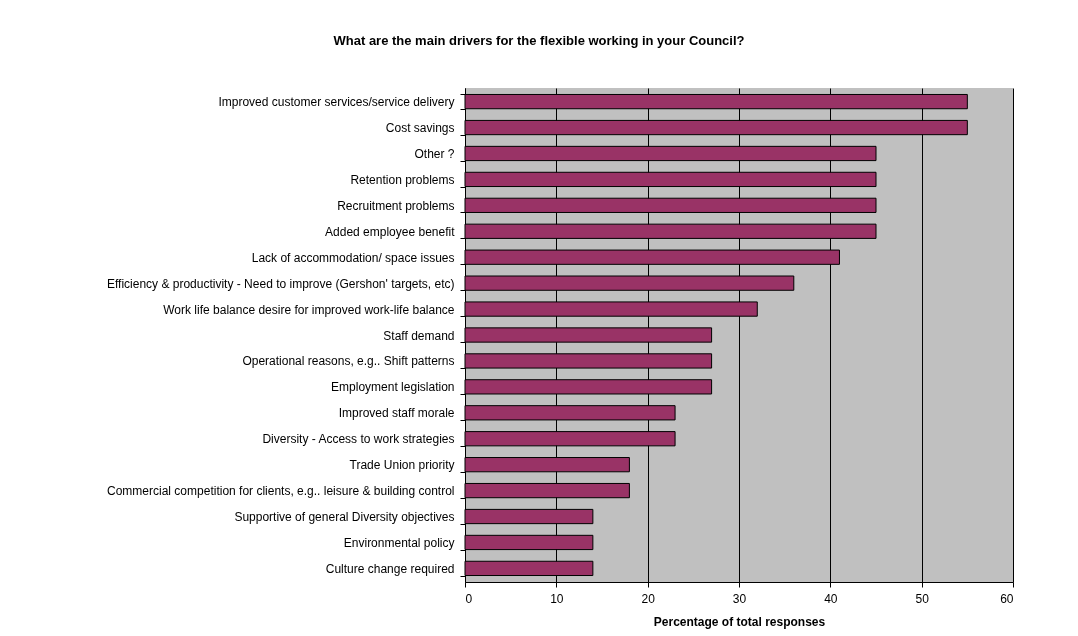  What do you see at coordinates (402, 465) in the screenshot?
I see `y-tick-label: Trade Union priority` at bounding box center [402, 465].